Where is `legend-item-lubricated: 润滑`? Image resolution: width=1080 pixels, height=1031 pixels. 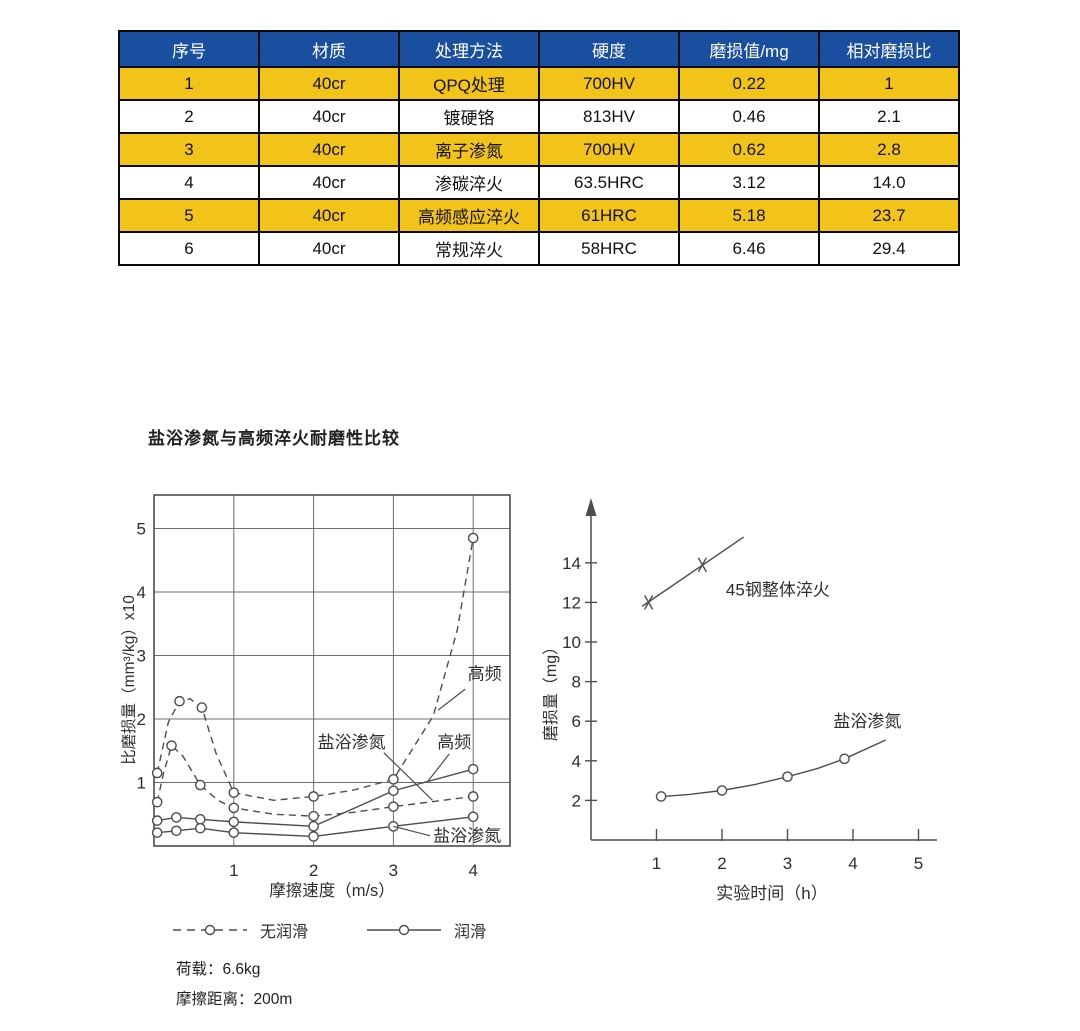
legend-item-lubricated: 润滑 is located at coordinates (426, 930).